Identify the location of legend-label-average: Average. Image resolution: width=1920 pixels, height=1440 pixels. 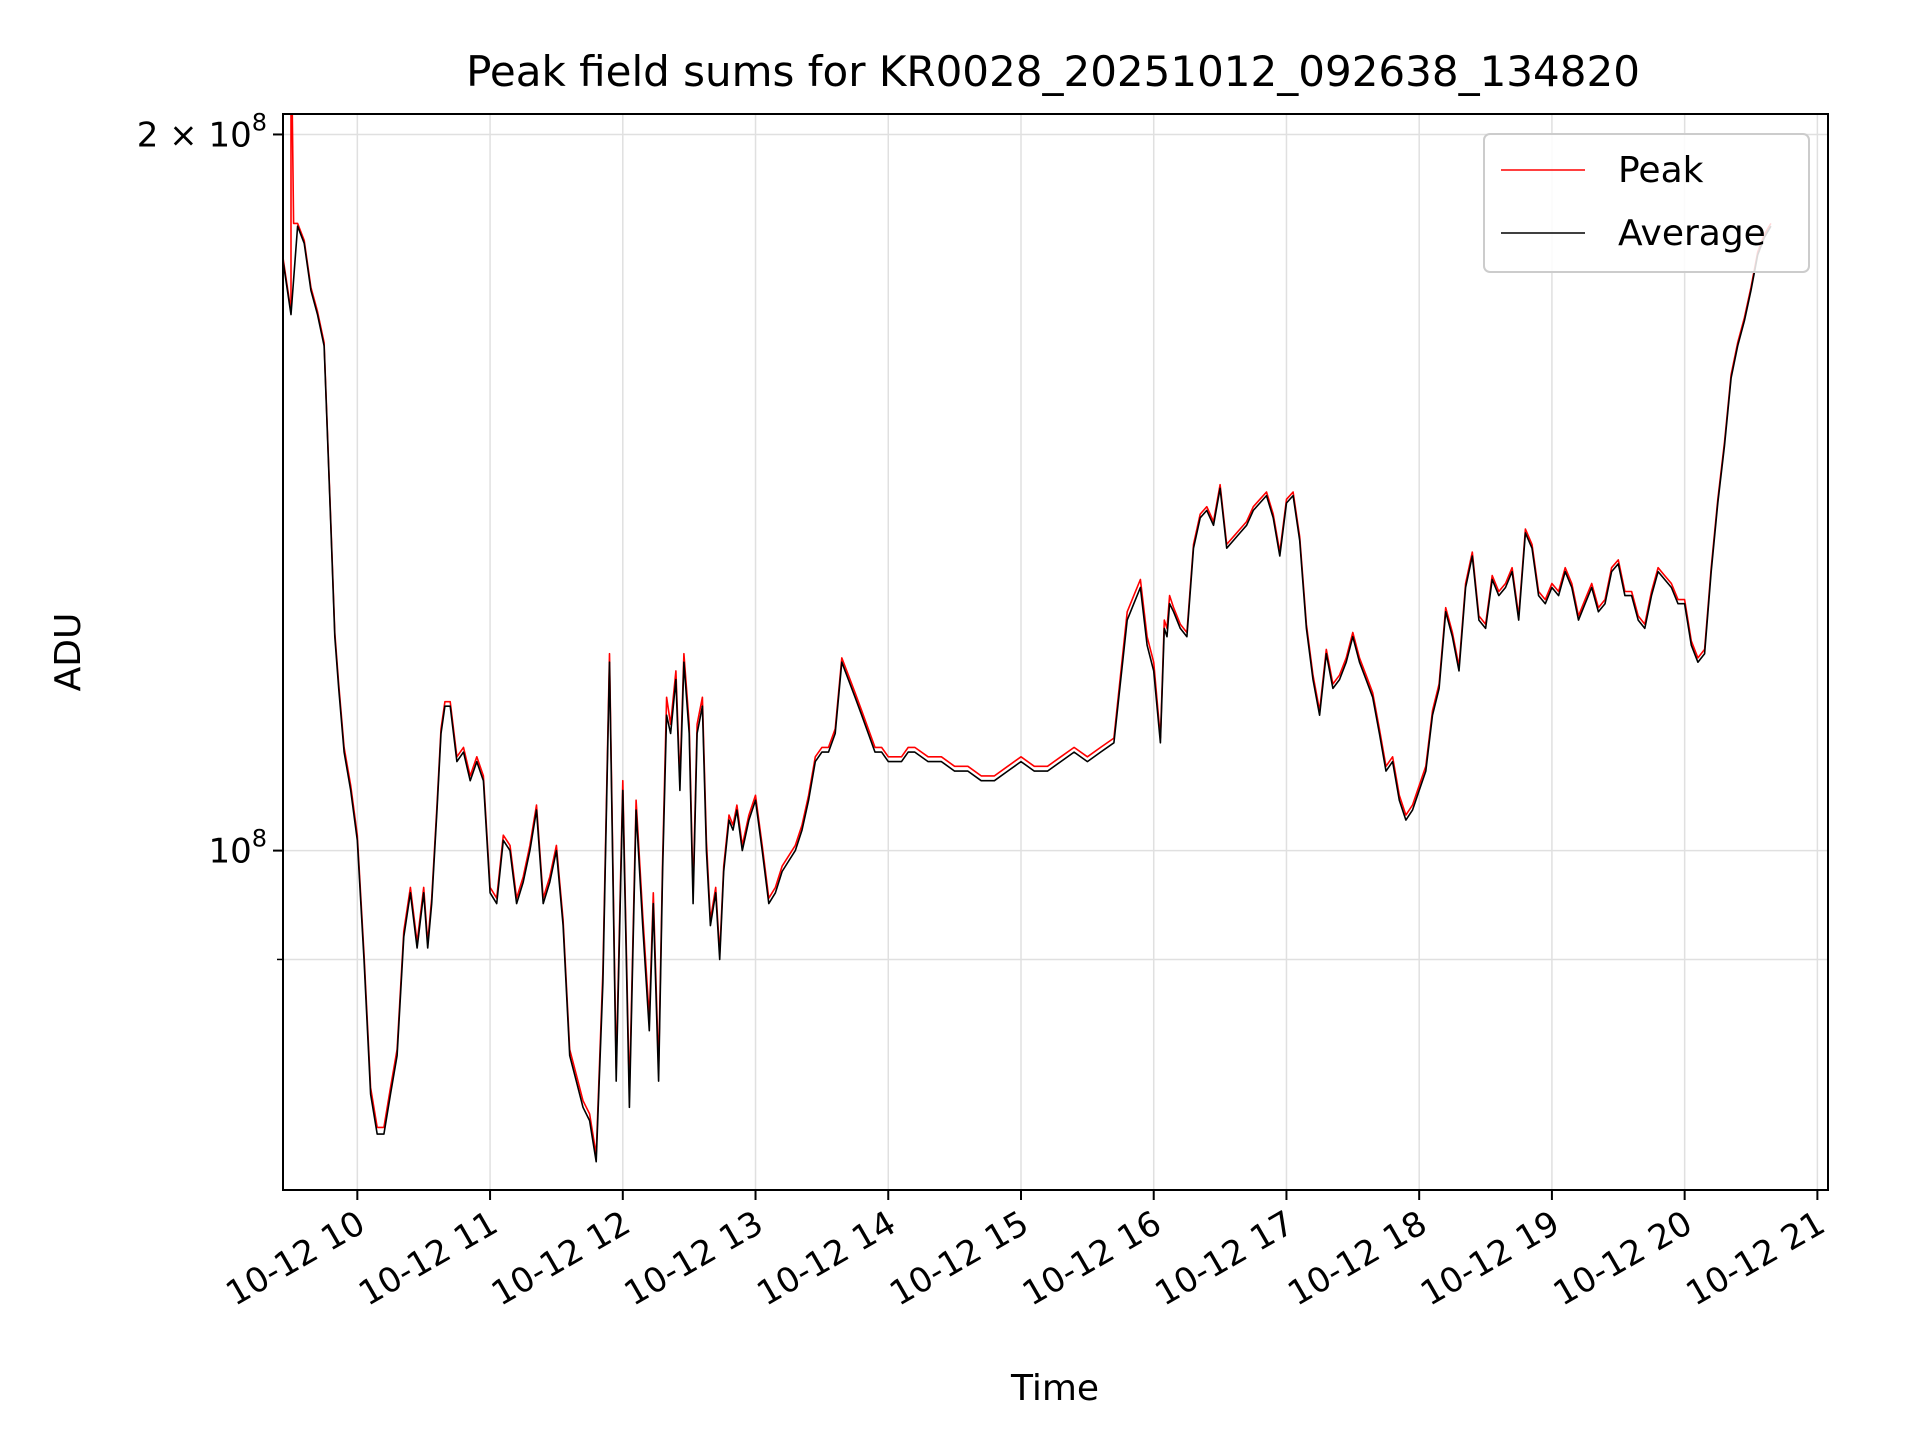
(1692, 233).